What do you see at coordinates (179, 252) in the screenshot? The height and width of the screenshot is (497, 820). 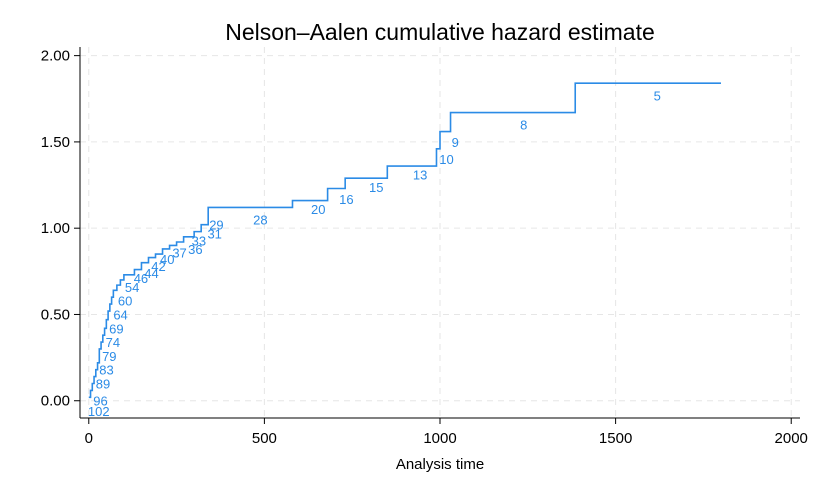 I see `at-risk-label: 37` at bounding box center [179, 252].